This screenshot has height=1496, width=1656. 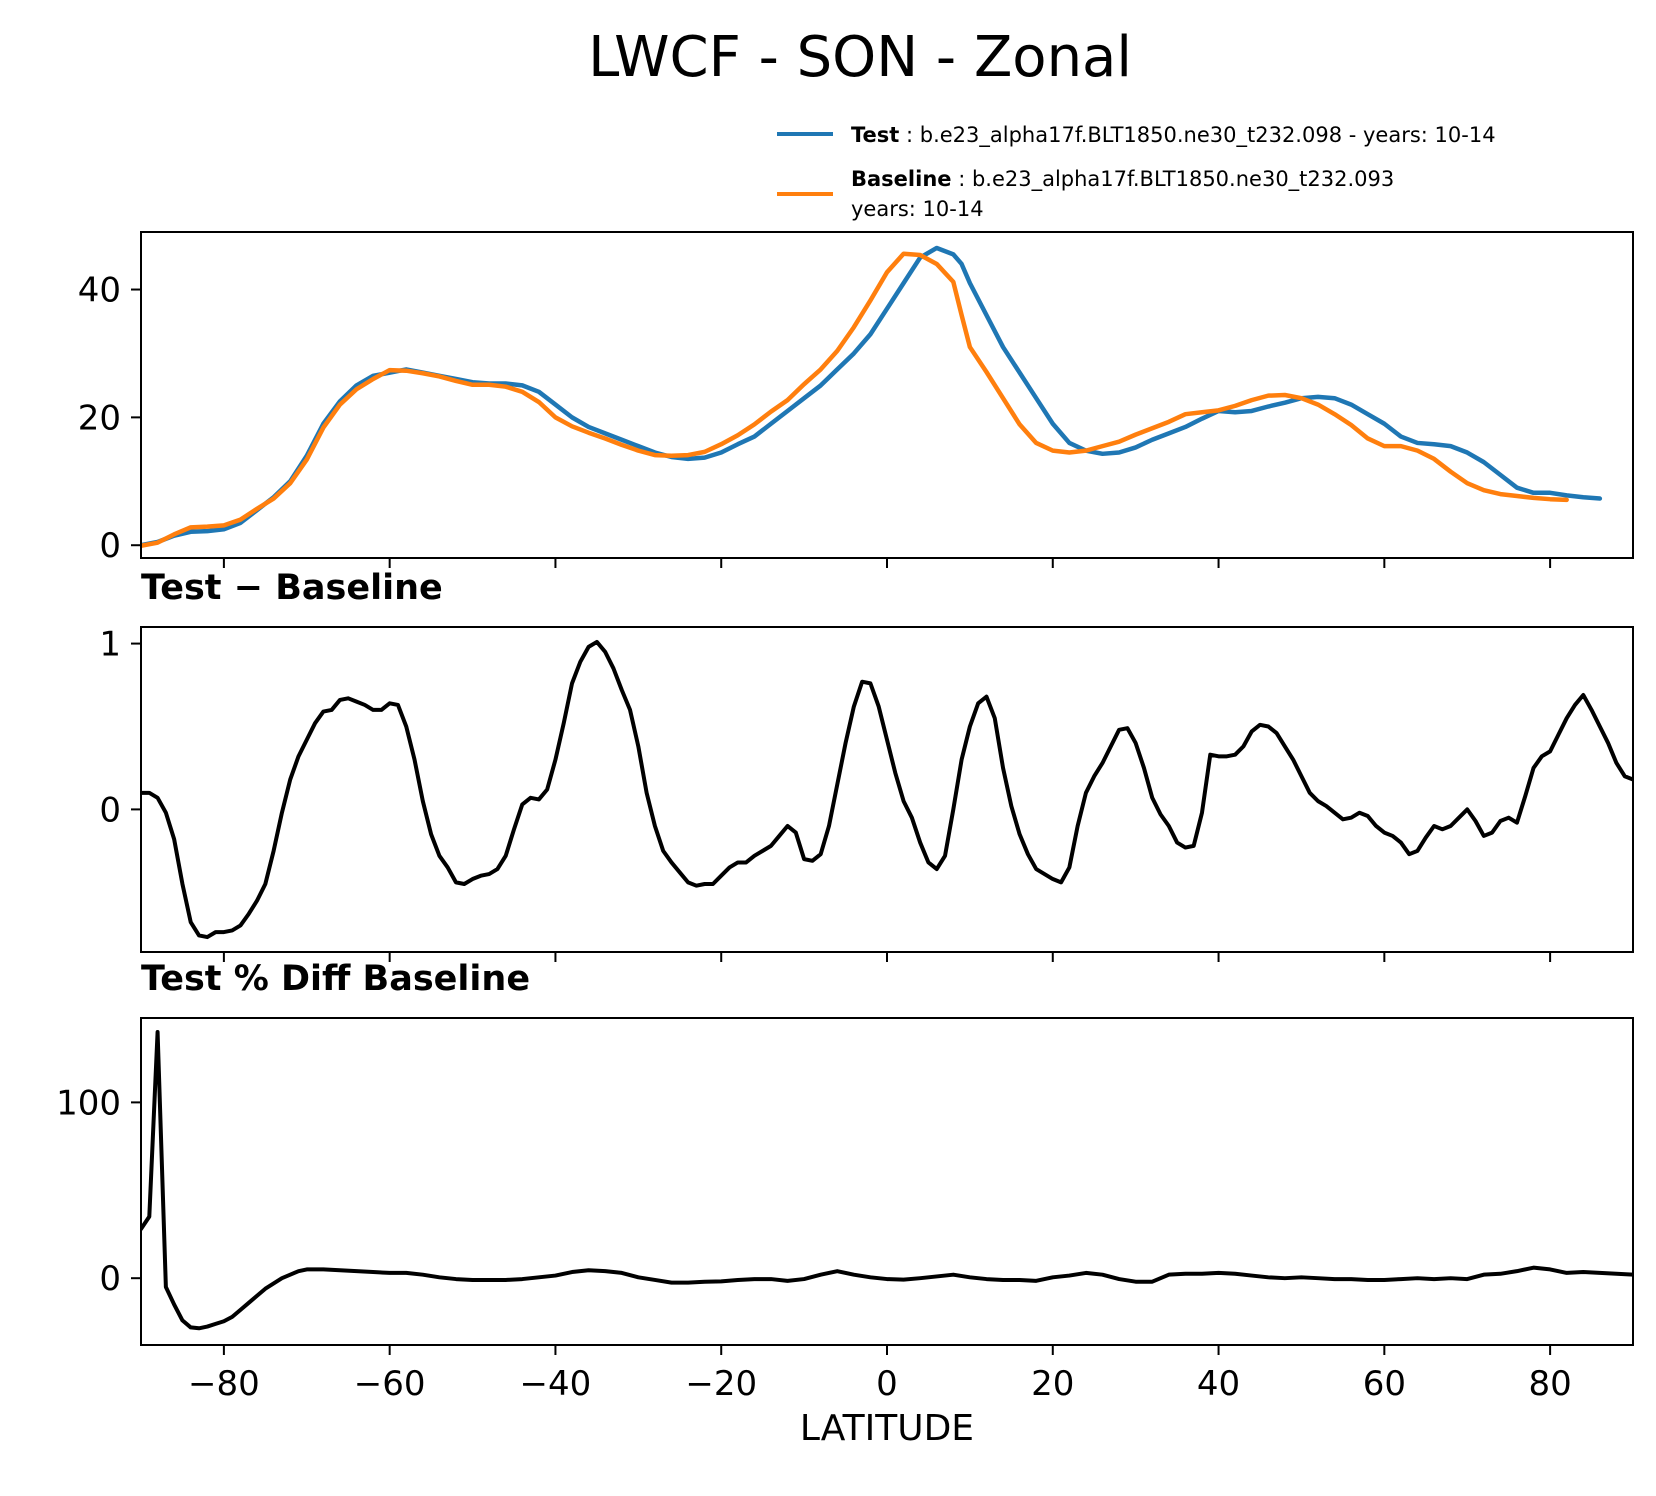 What do you see at coordinates (887, 1384) in the screenshot?
I see `x-tick-label: 0` at bounding box center [887, 1384].